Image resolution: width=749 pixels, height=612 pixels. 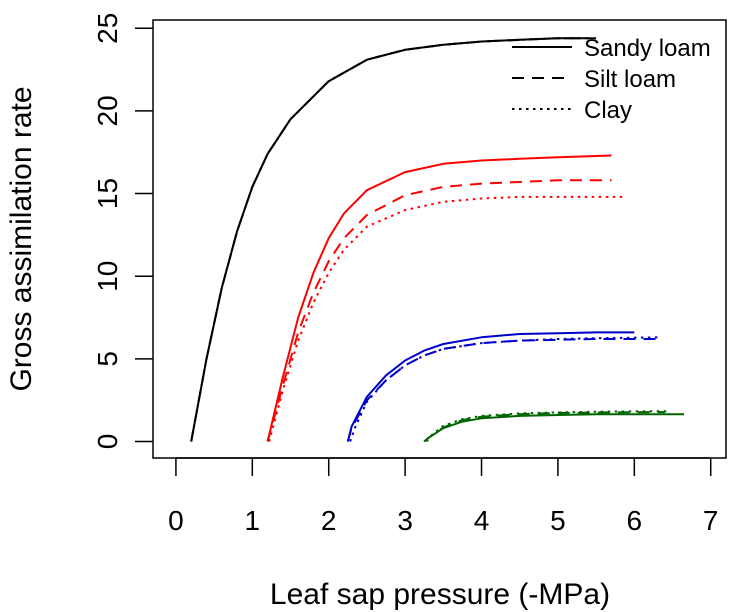 I want to click on x-tick-label: 0, so click(x=176, y=520).